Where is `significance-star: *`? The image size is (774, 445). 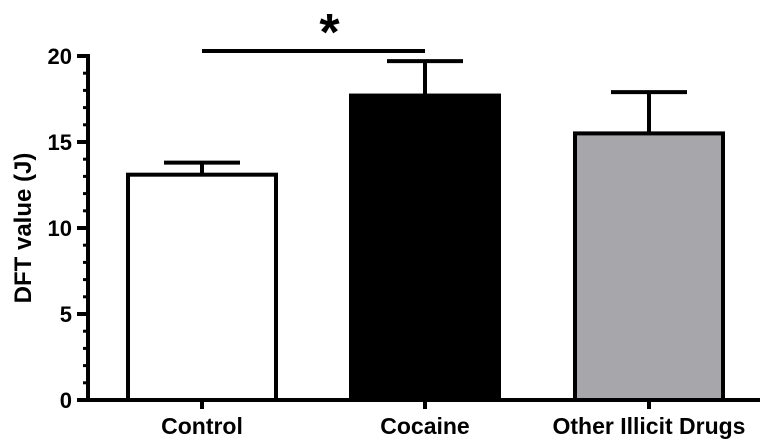
significance-star: * is located at coordinates (329, 33).